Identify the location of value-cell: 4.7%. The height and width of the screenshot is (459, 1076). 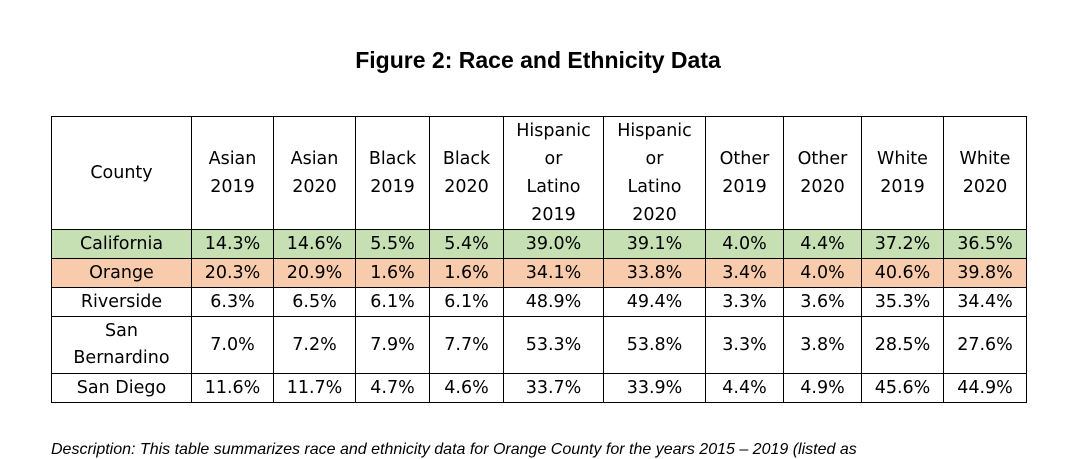
(392, 388).